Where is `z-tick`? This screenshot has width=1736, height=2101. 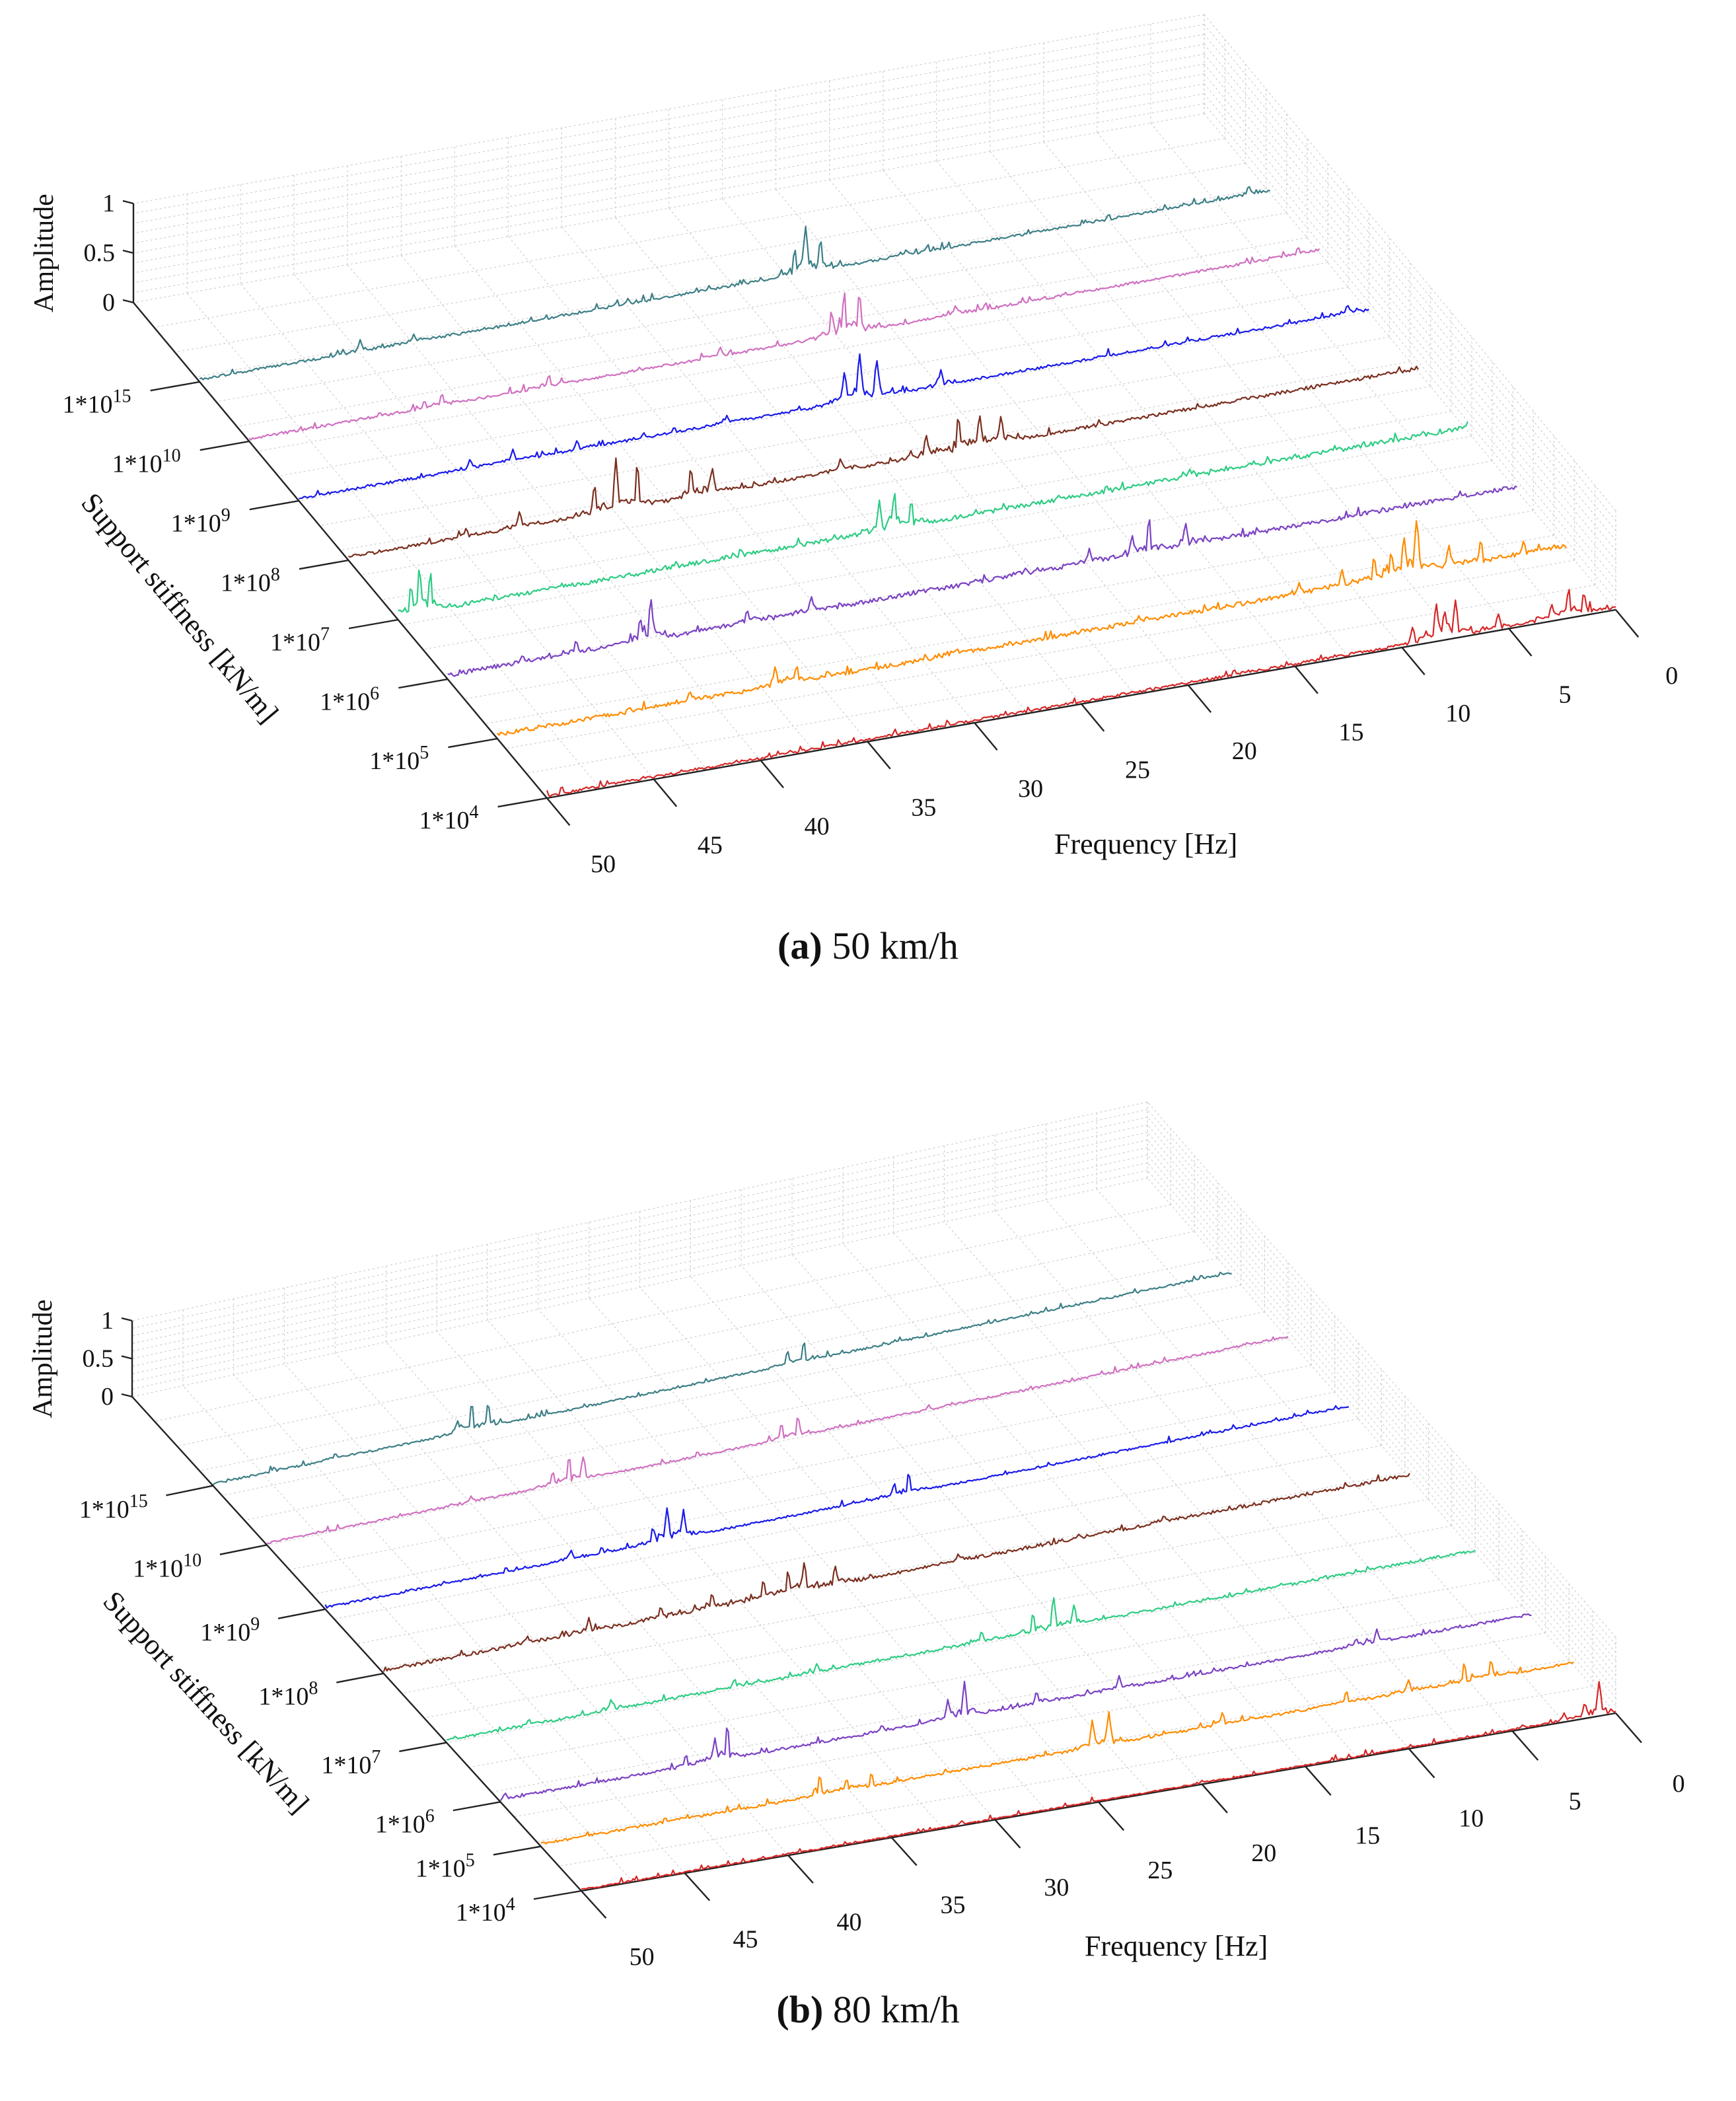 z-tick is located at coordinates (127, 1395).